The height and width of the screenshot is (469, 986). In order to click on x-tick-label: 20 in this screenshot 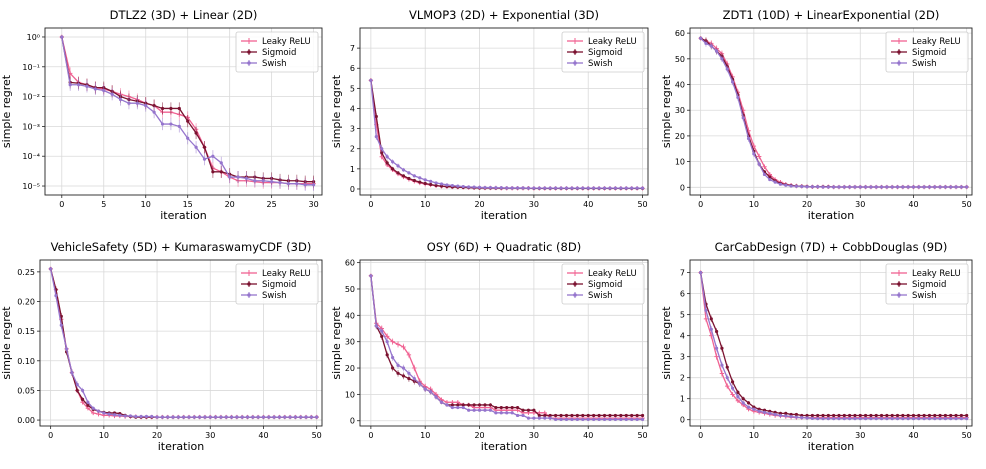, I will do `click(807, 435)`.